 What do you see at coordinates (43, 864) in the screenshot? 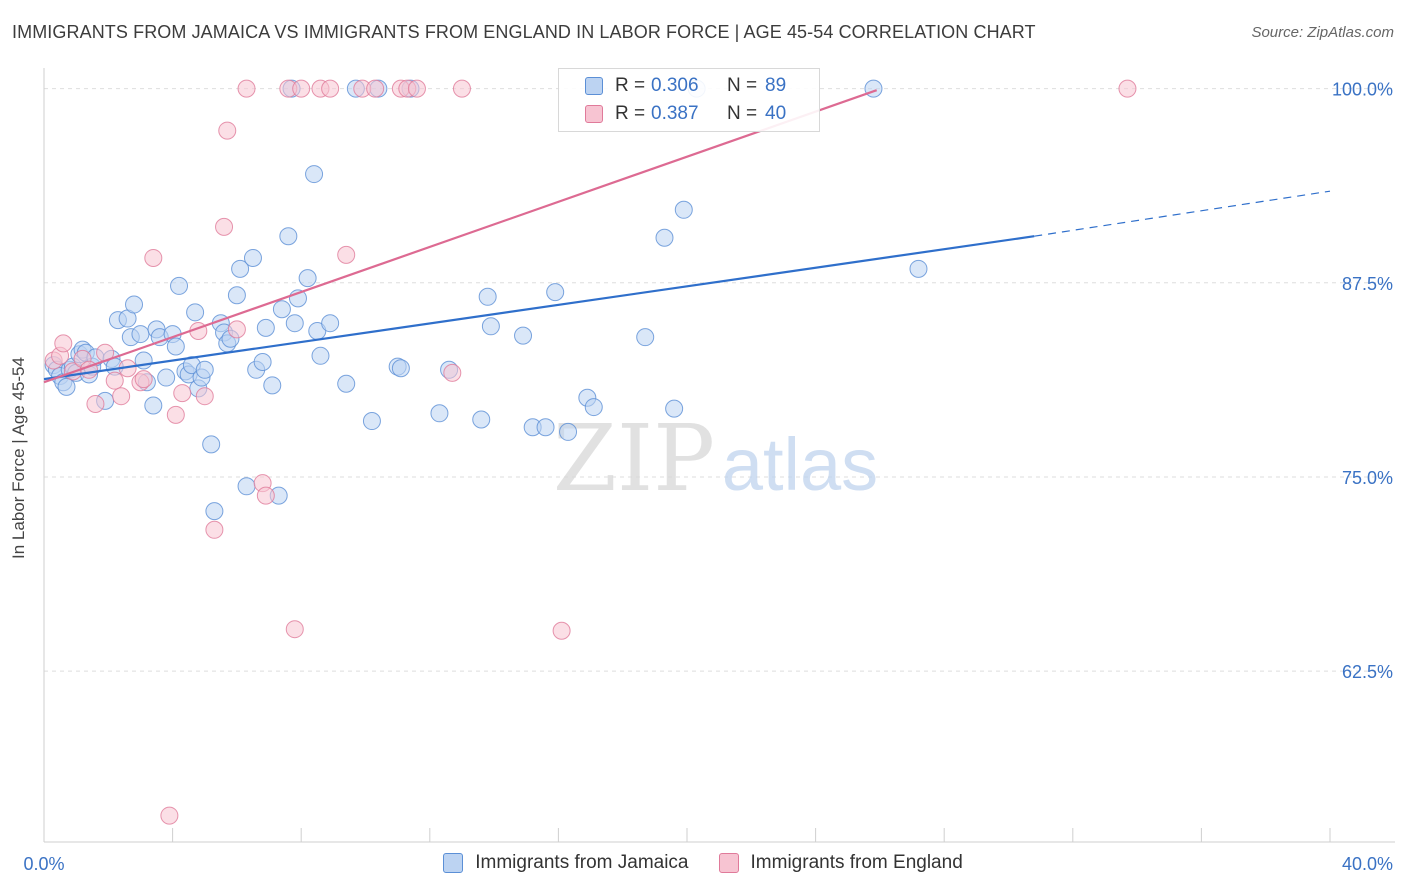
I see `x-tick-label-min: 0.0%` at bounding box center [43, 864].